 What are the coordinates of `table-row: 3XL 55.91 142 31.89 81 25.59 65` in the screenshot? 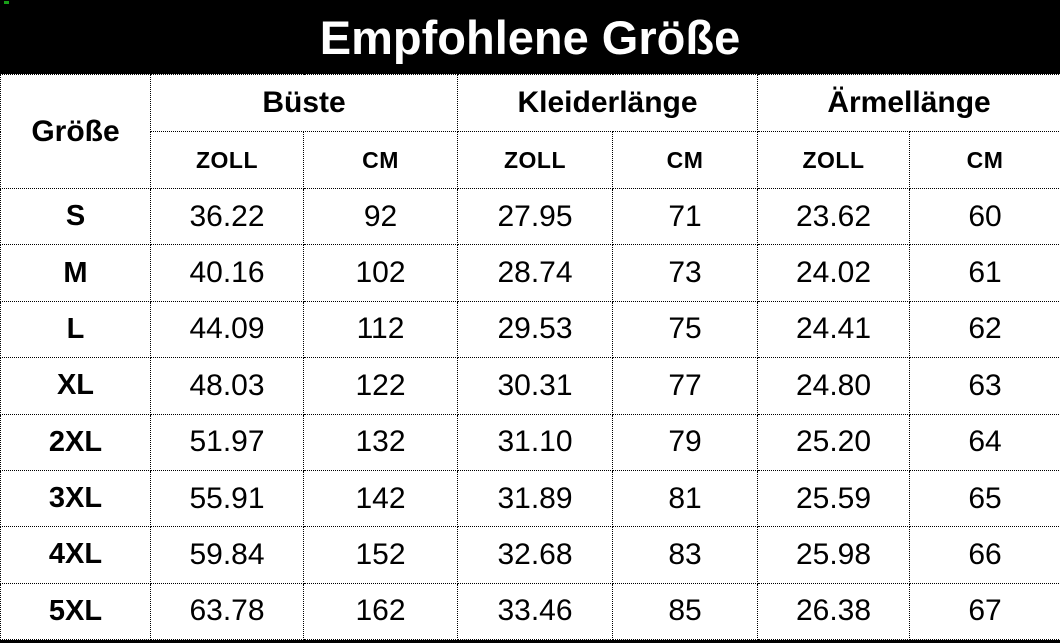 It's located at (530, 498).